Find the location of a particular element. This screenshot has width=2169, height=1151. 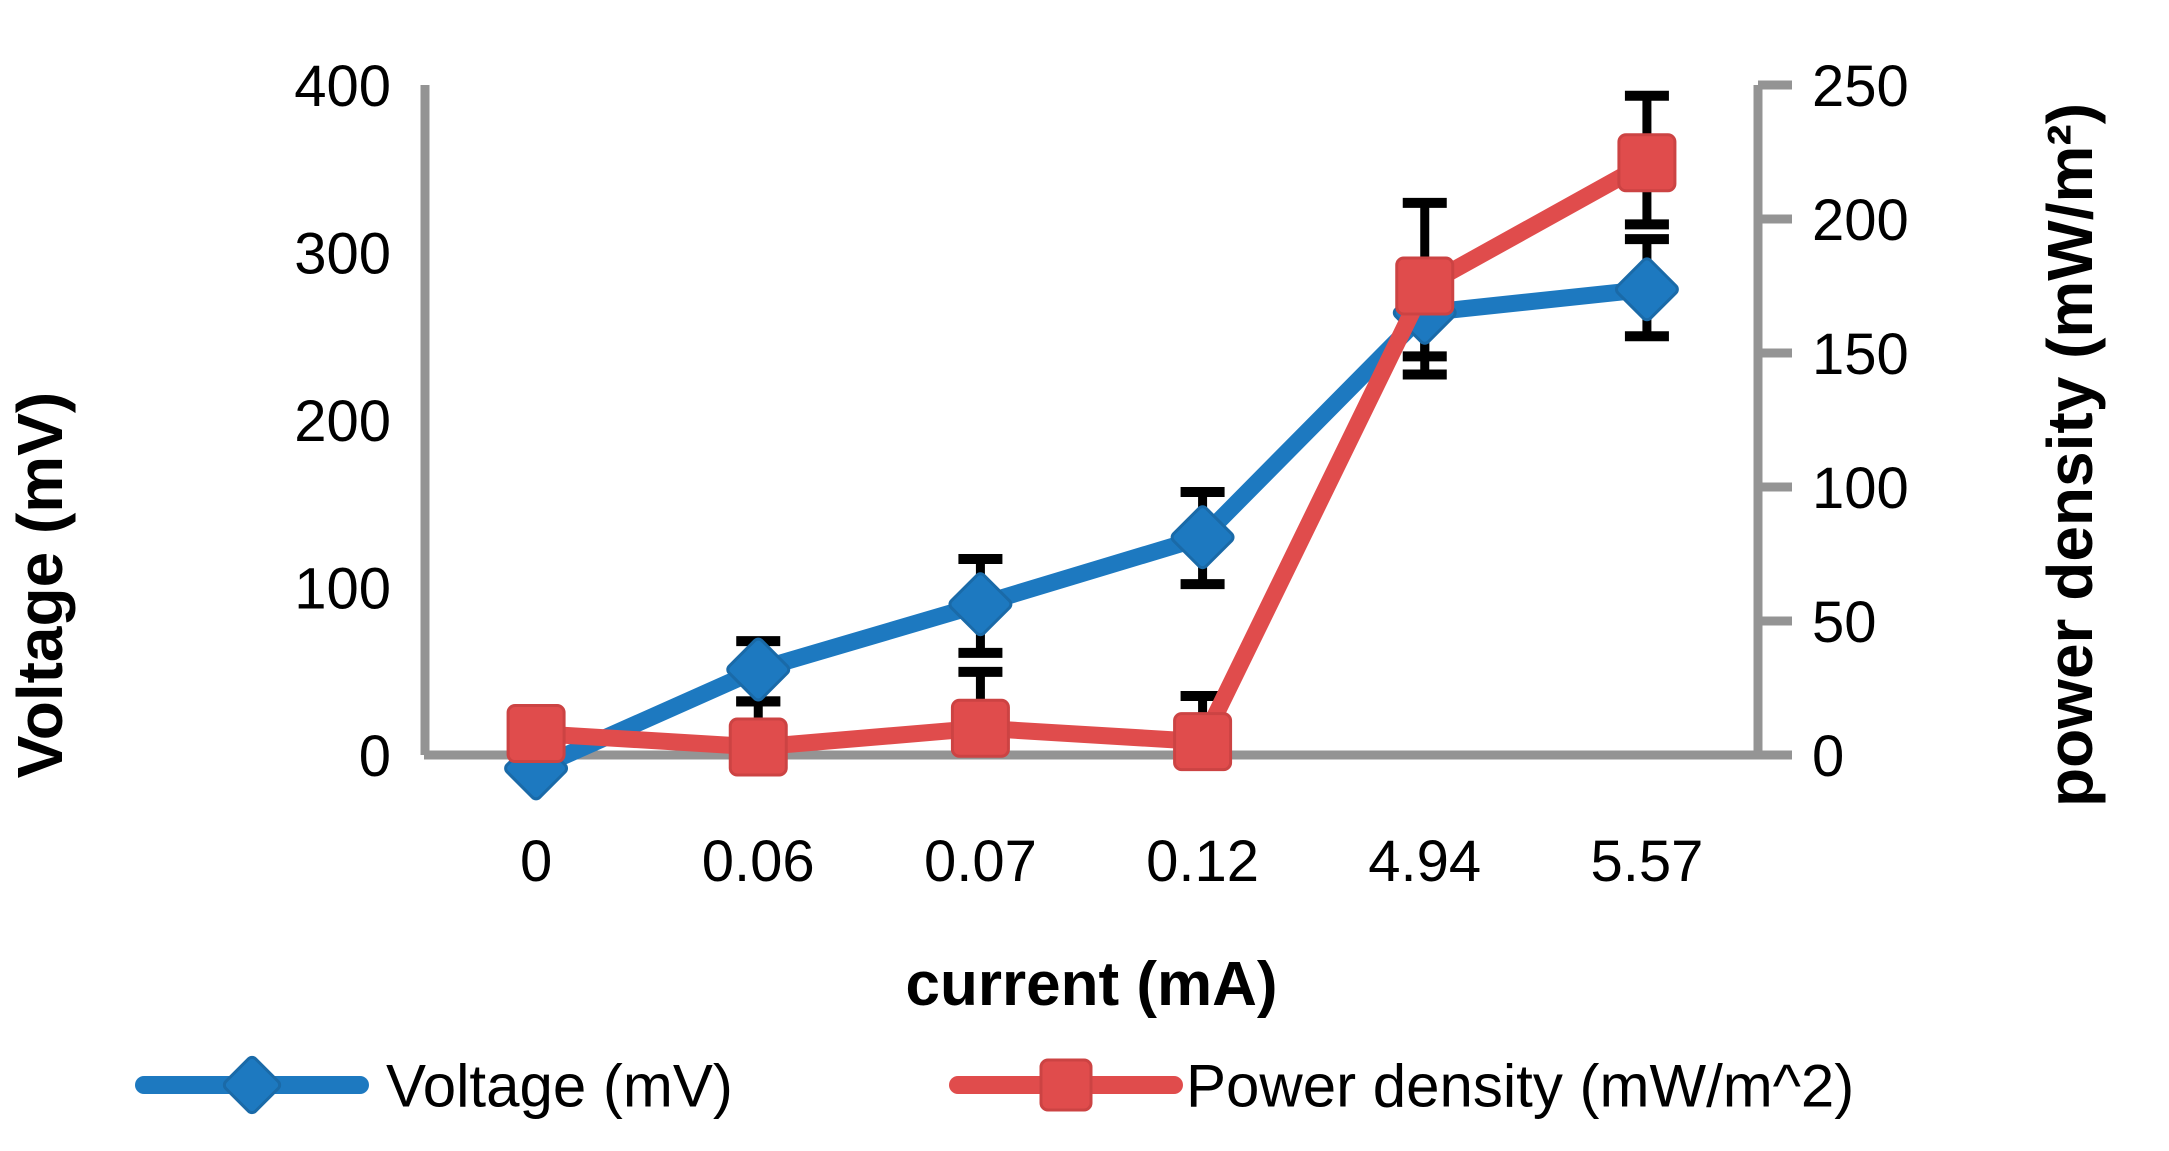

x-axis-tick-label: 0.07 is located at coordinates (980, 861).